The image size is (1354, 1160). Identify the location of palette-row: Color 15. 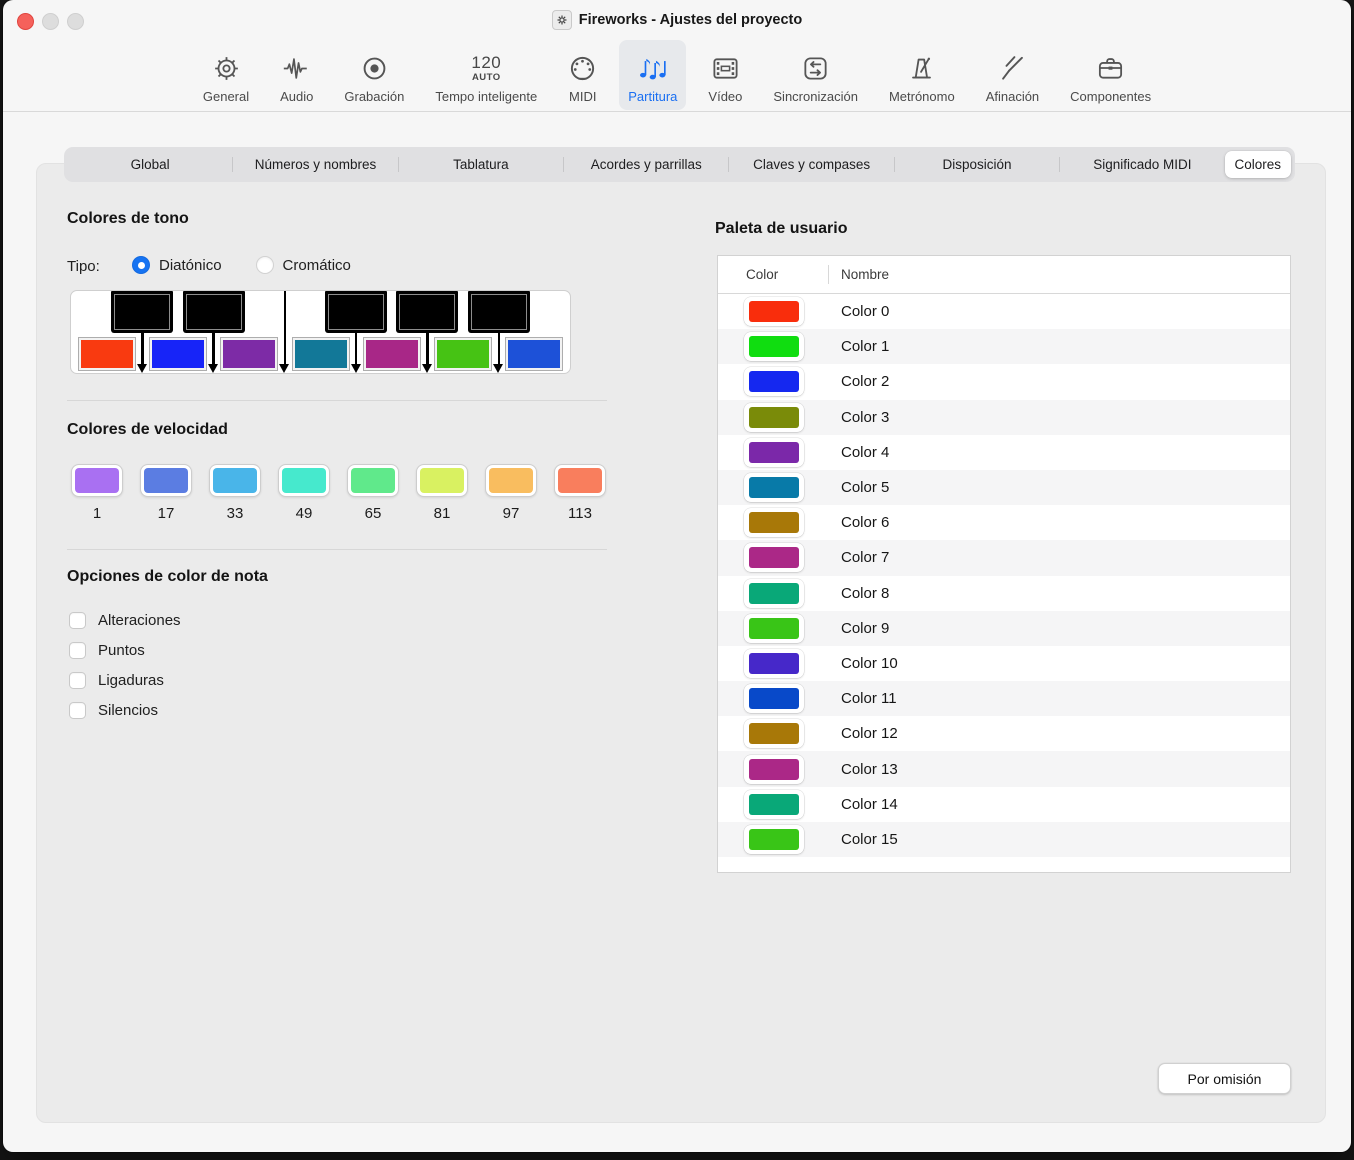
(1004, 839).